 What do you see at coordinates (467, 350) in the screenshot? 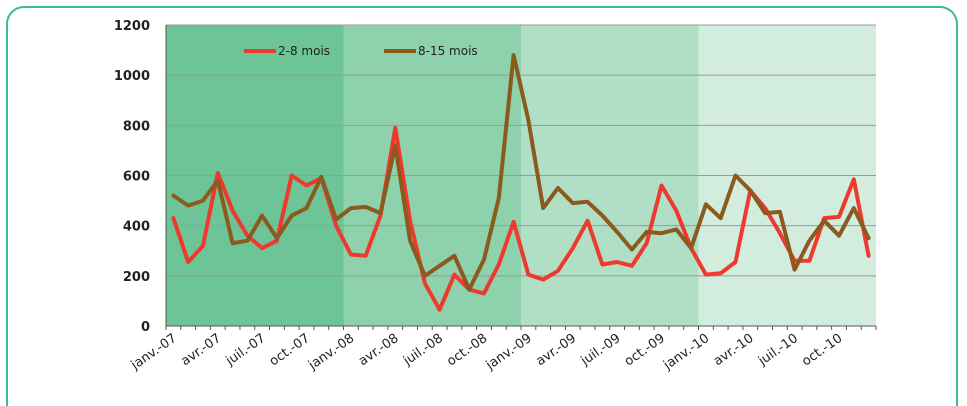
I see `x-tick-label: oct.-08` at bounding box center [467, 350].